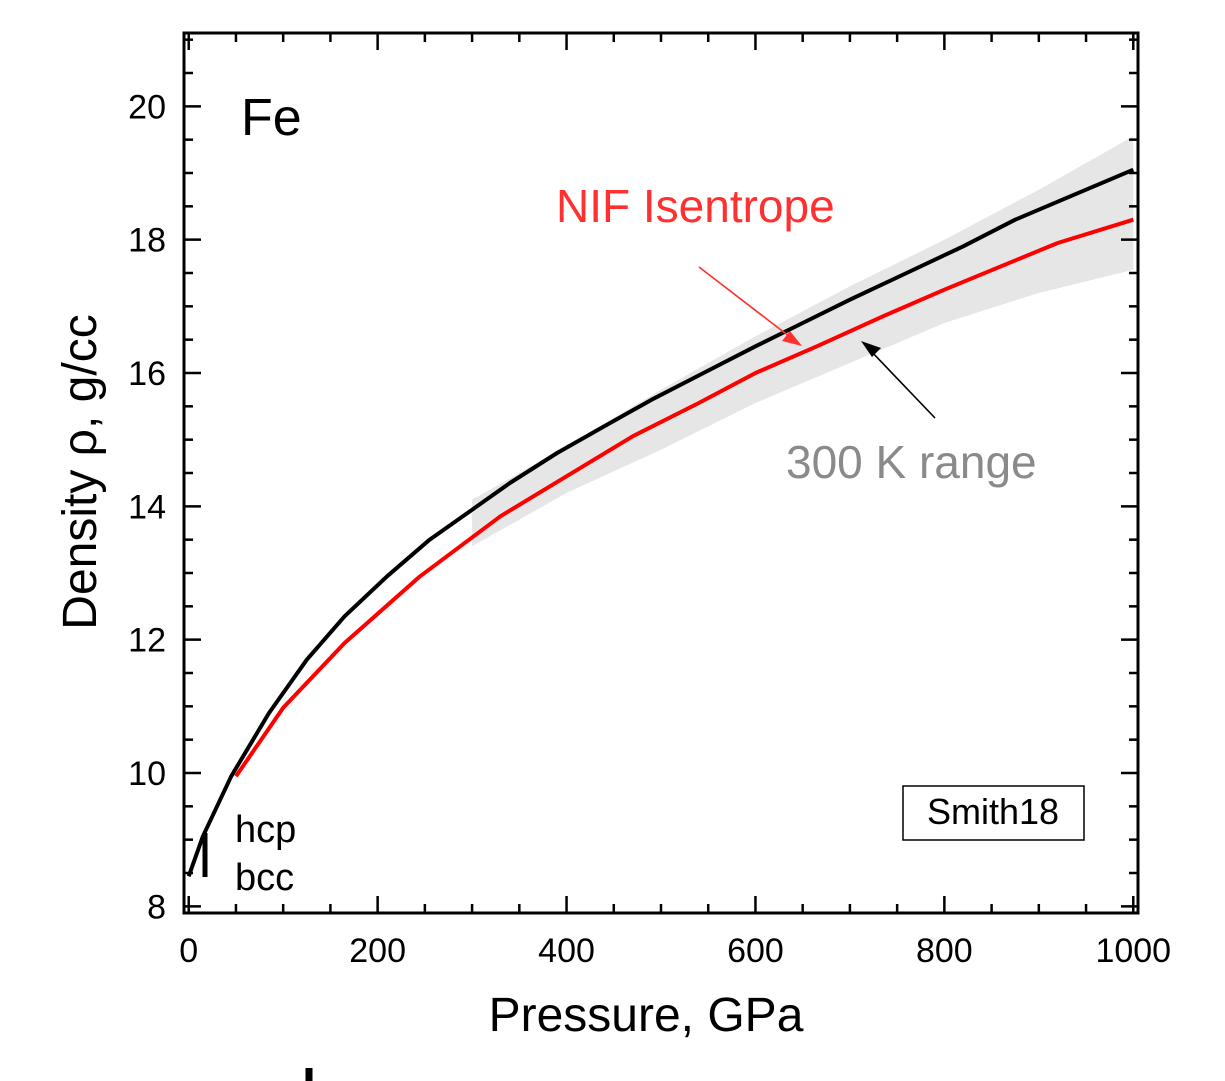 The image size is (1225, 1081). What do you see at coordinates (902, 383) in the screenshot?
I see `range-arrow` at bounding box center [902, 383].